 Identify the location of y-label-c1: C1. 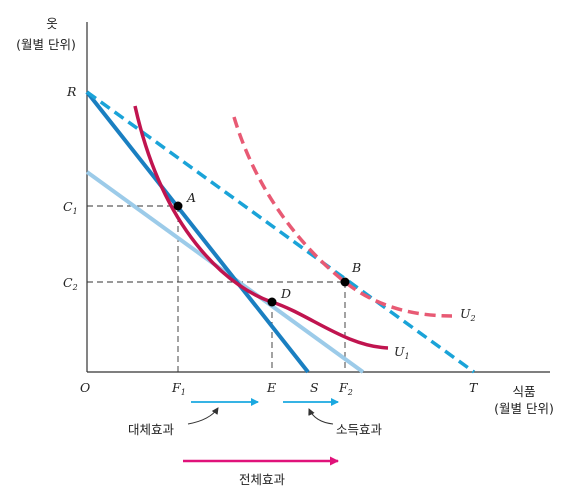
(70, 207).